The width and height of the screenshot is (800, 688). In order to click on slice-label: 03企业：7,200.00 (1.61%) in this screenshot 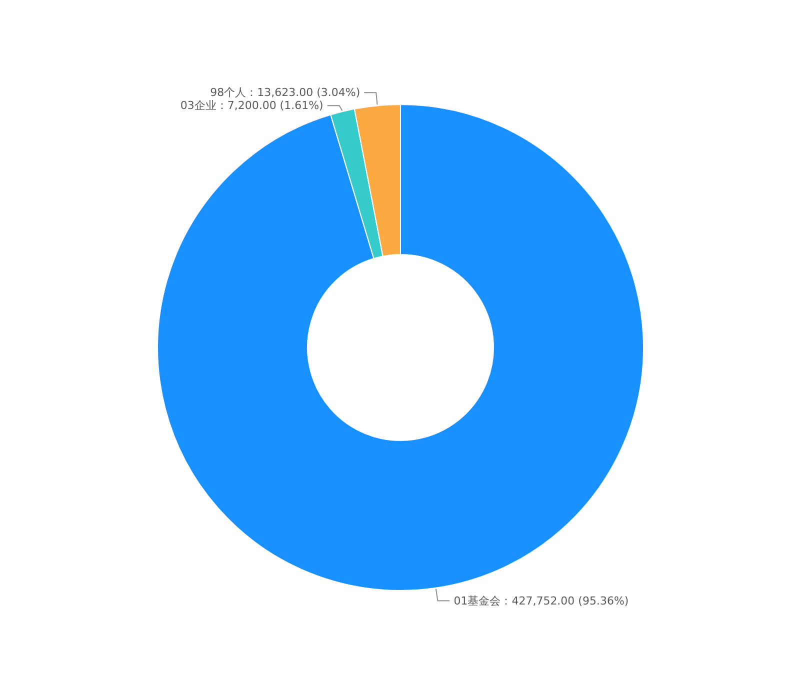, I will do `click(252, 105)`.